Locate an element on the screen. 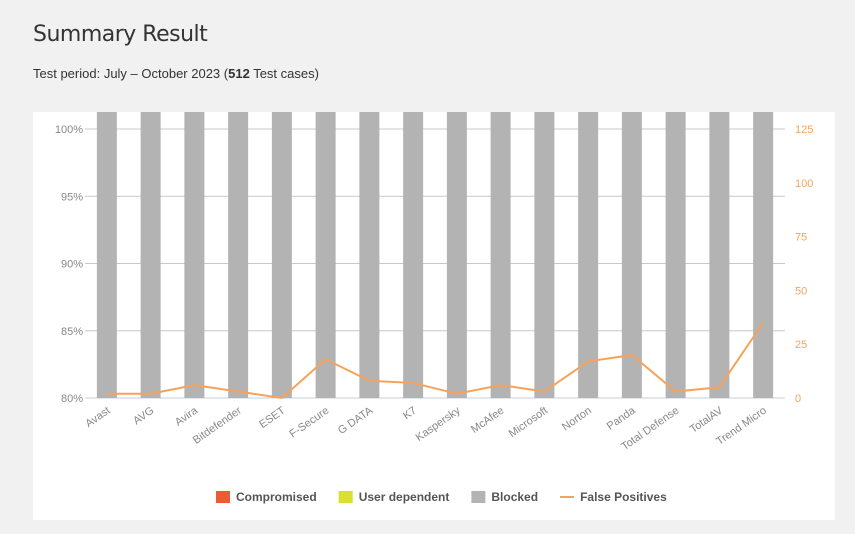  category-label: F-Secure is located at coordinates (309, 423).